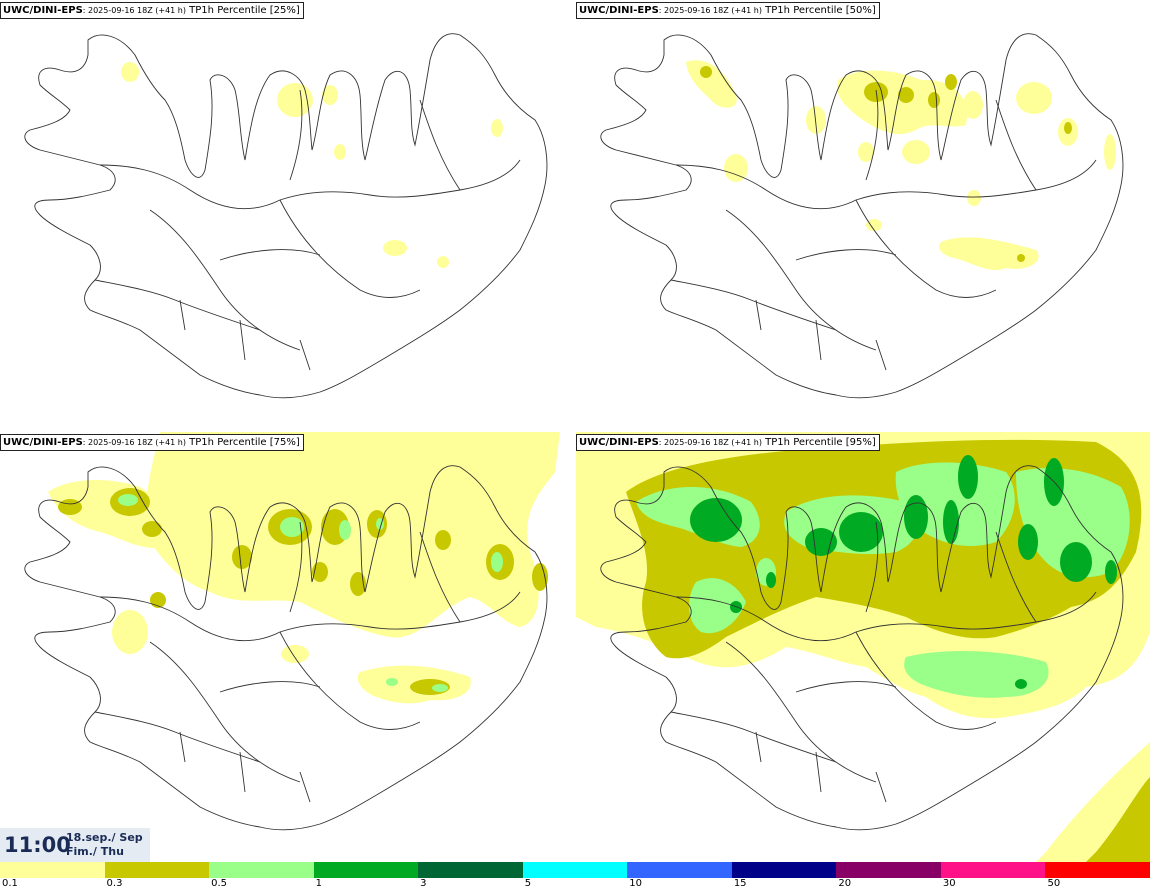 Image resolution: width=1150 pixels, height=891 pixels. I want to click on colorbar-tick-label: 1, so click(318, 883).